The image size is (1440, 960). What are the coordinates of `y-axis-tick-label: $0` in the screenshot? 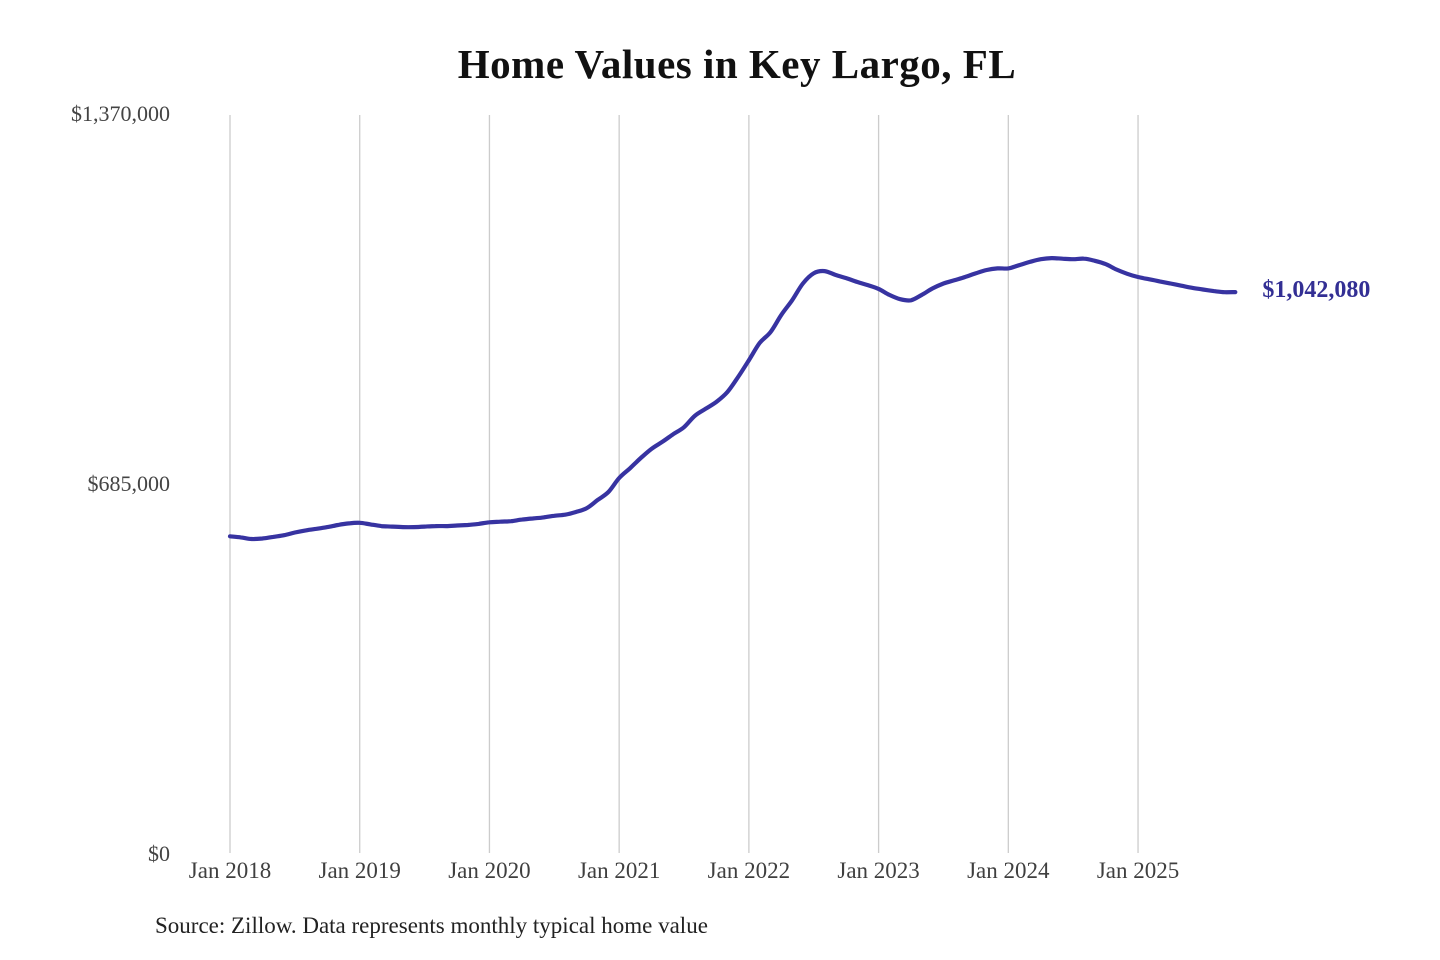 It's located at (159, 853).